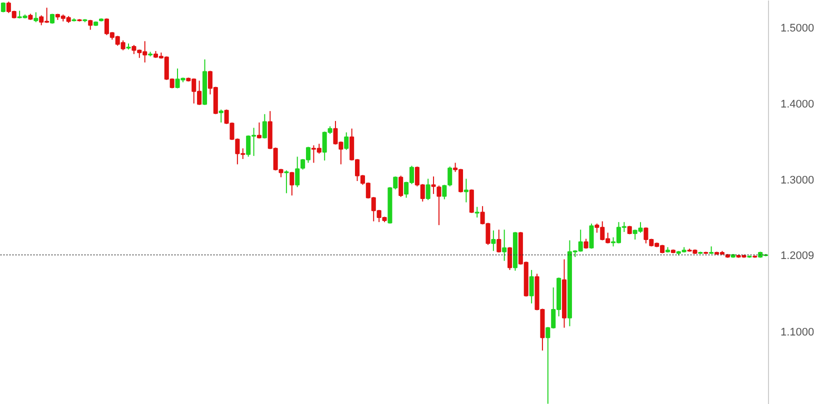 This screenshot has height=404, width=817. What do you see at coordinates (797, 28) in the screenshot?
I see `y-tick-label: 1.5000` at bounding box center [797, 28].